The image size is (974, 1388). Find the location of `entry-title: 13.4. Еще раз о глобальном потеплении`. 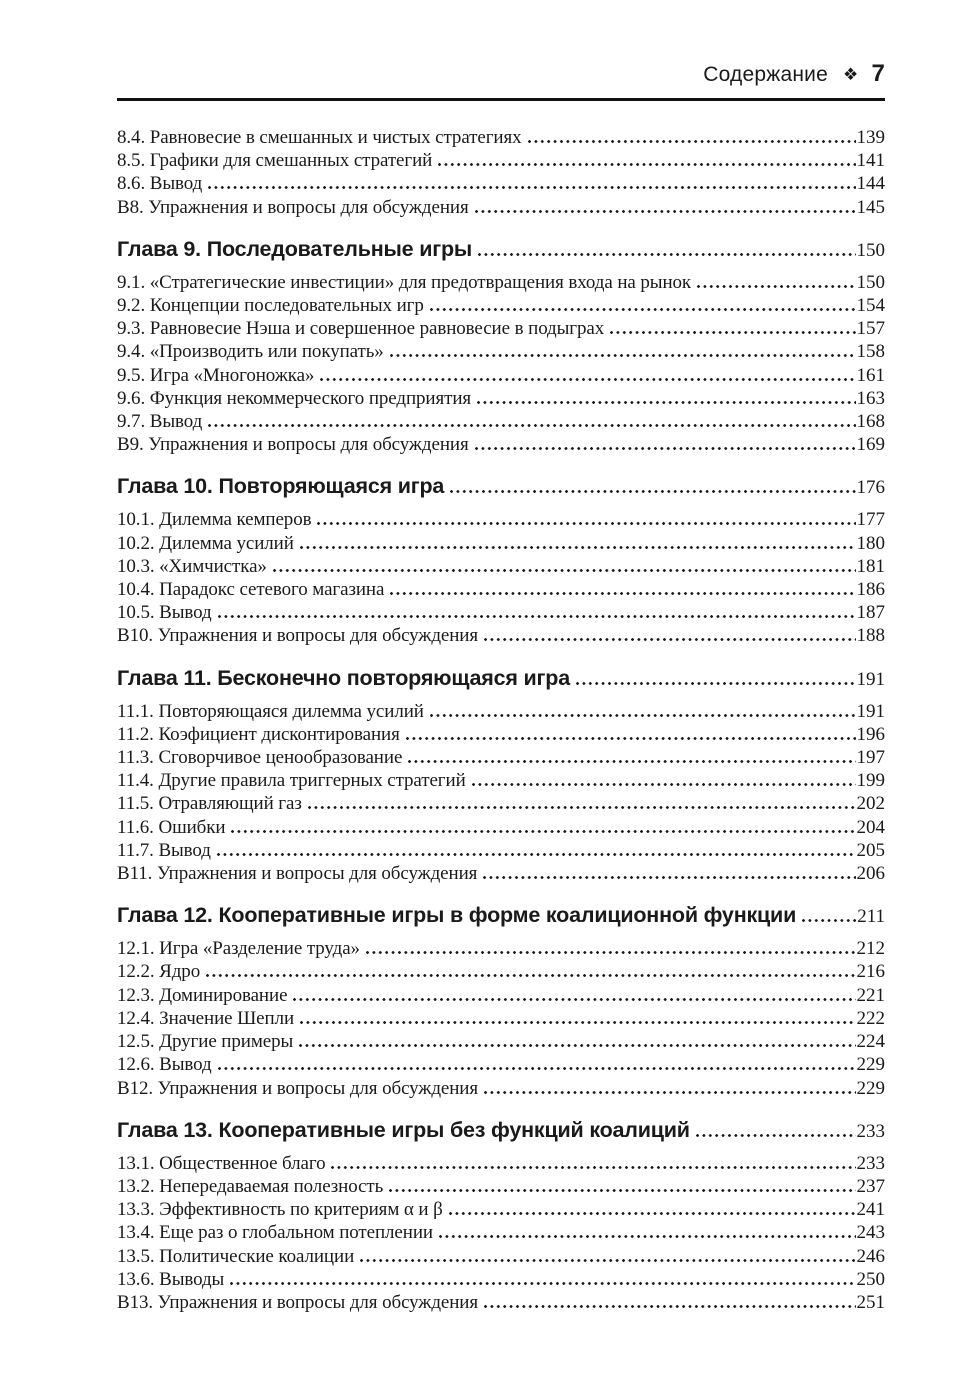

entry-title: 13.4. Еще раз о глобальном потеплении is located at coordinates (275, 1233).